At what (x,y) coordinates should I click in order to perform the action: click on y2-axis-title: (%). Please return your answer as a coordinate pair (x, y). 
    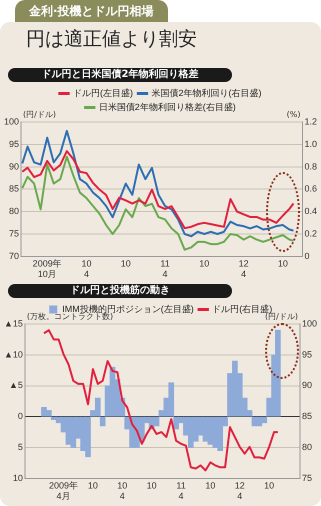
    Looking at the image, I should click on (293, 115).